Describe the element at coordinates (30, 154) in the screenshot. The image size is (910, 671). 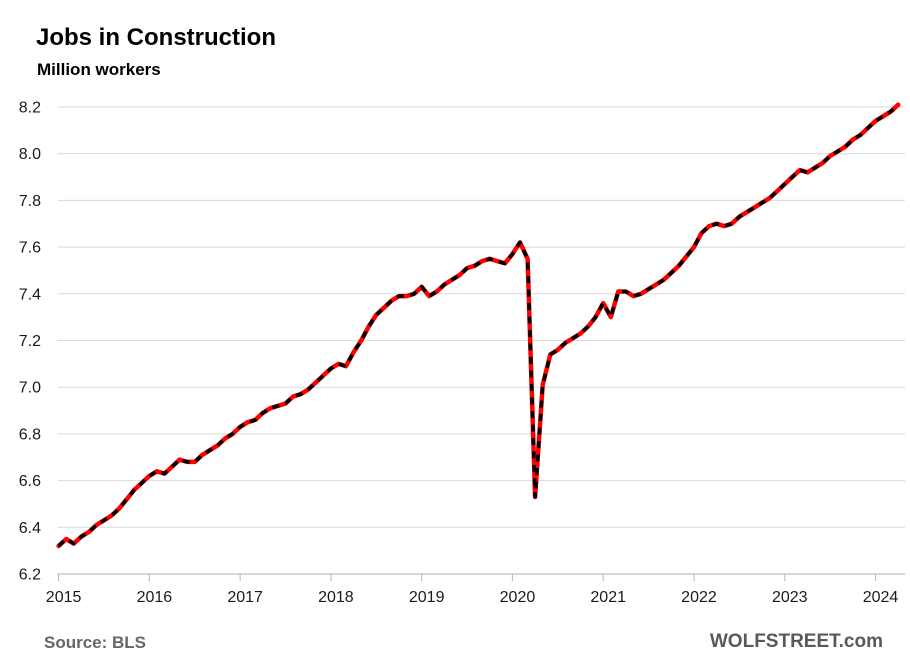
I see `y-axis-tick-label: 8.0` at that location.